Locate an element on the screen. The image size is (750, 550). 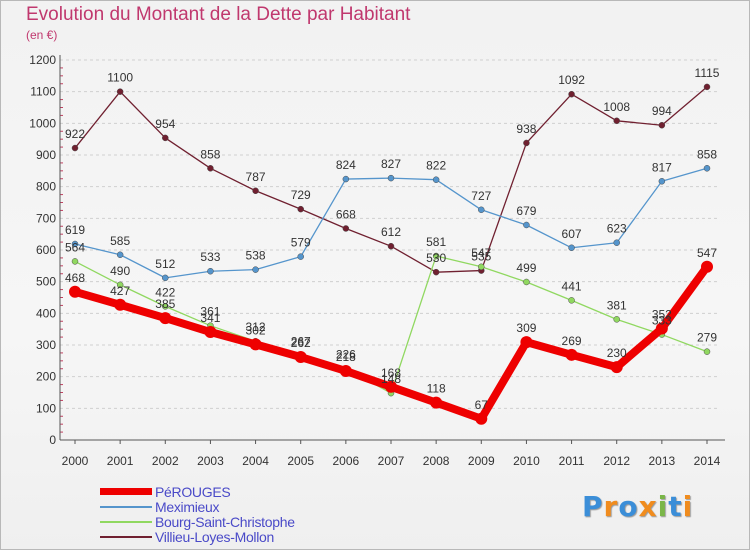
data-label-meximieux-2010: 679 is located at coordinates (526, 211).